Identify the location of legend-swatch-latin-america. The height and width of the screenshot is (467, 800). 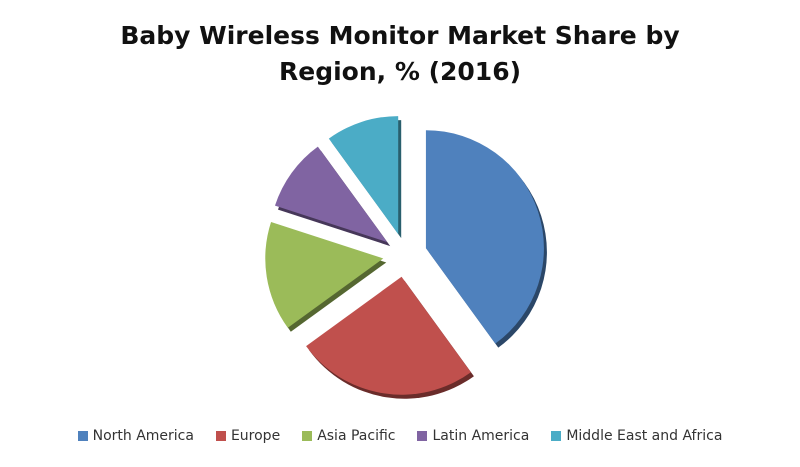
(422, 436).